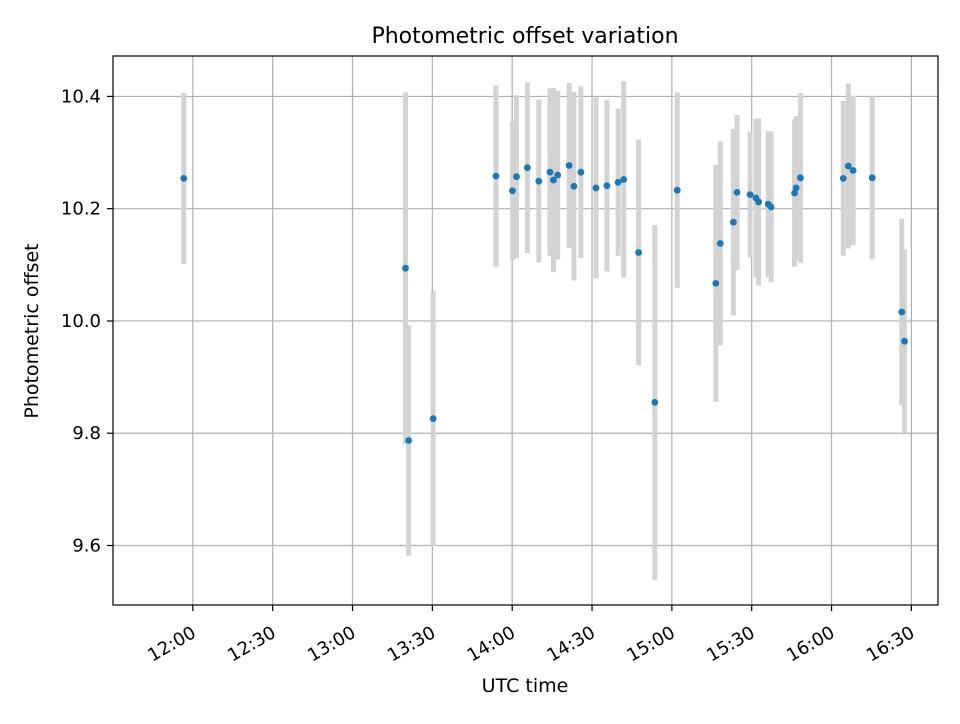  I want to click on x-tick-label: 16:30, so click(890, 644).